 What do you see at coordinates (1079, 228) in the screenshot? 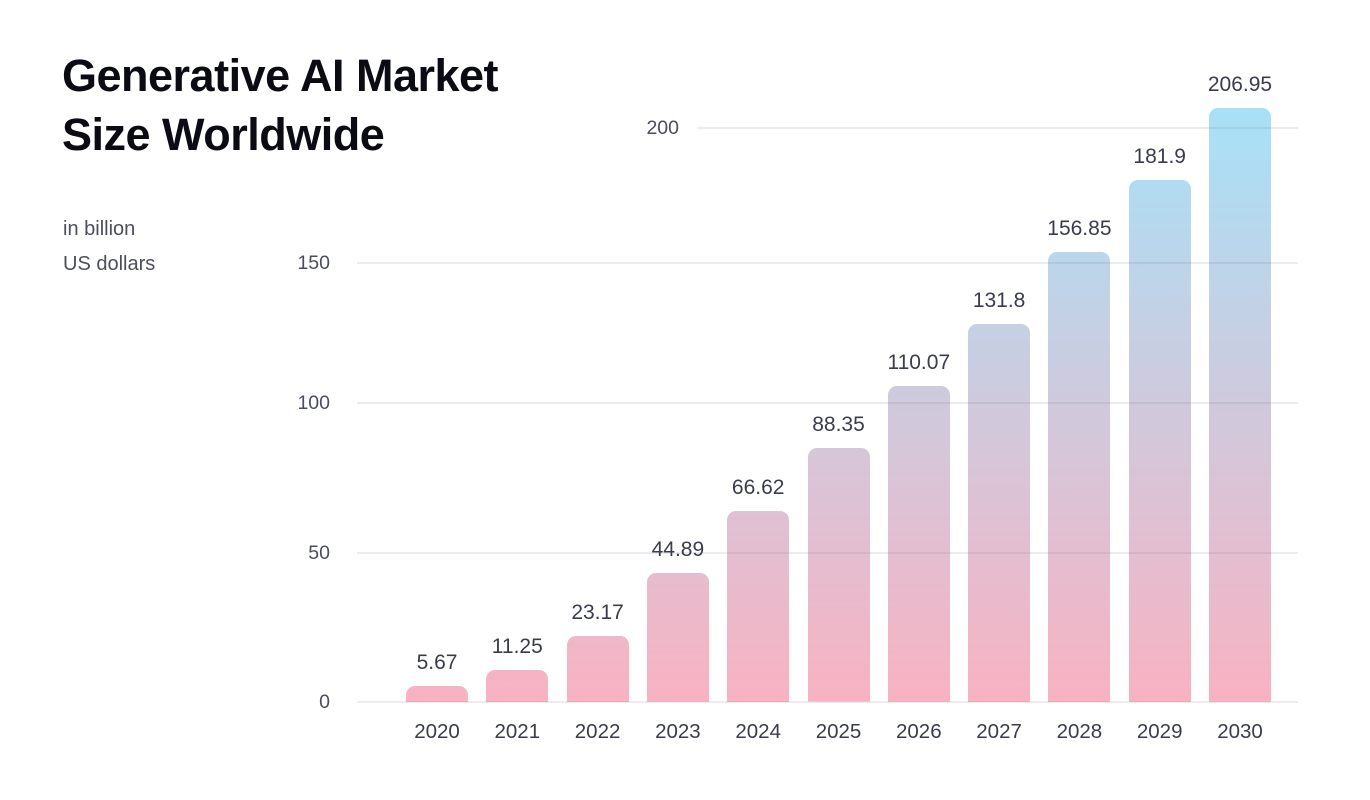
I see `value-label-2028: 156.85` at bounding box center [1079, 228].